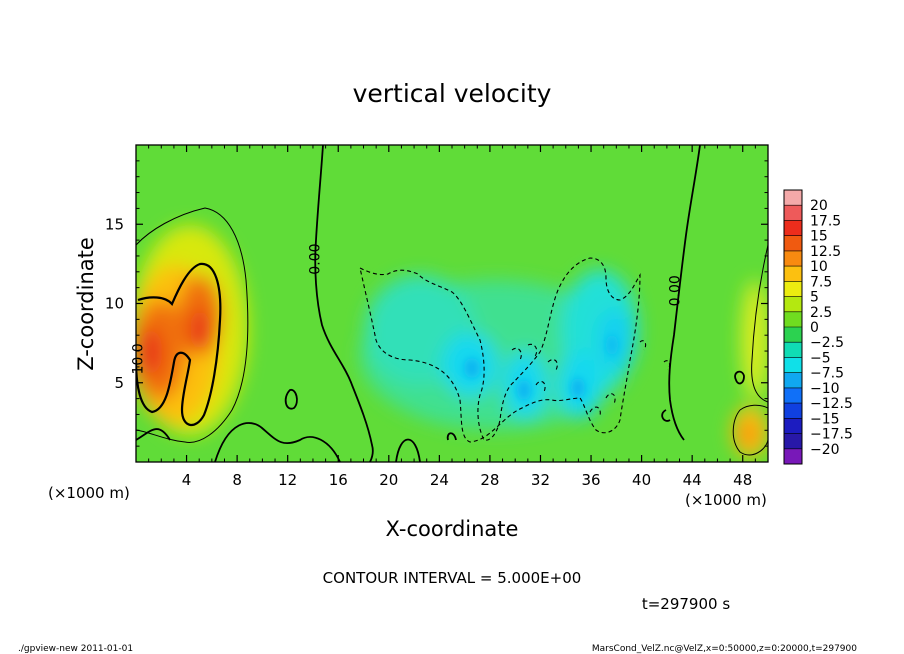 This screenshot has width=904, height=654. What do you see at coordinates (831, 404) in the screenshot?
I see `colorbar-label: −12.5` at bounding box center [831, 404].